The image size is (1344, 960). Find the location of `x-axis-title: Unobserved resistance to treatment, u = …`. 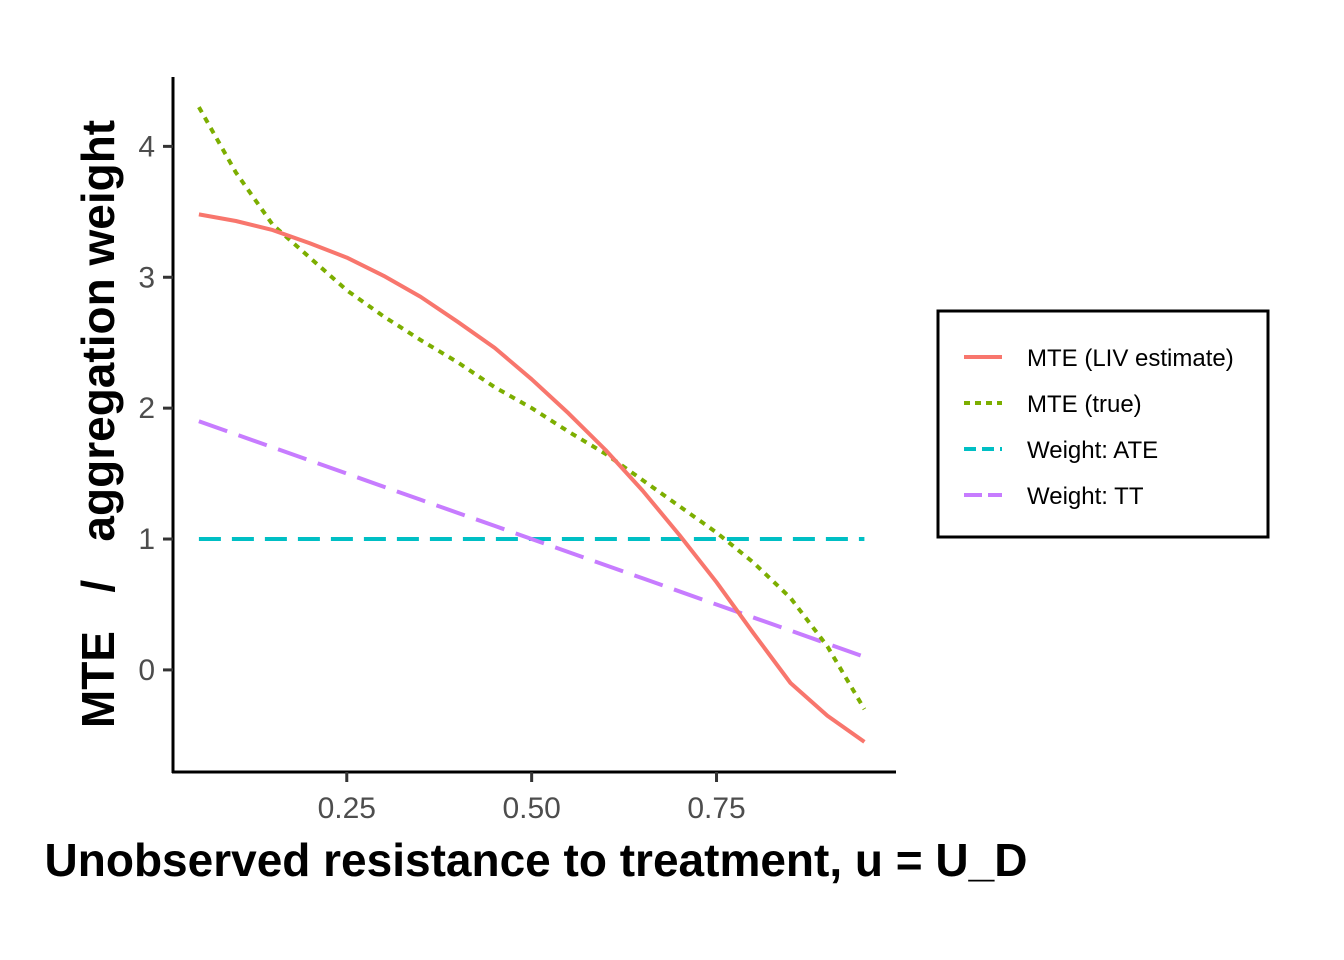

x-axis-title: Unobserved resistance to treatment, u = … is located at coordinates (536, 860).